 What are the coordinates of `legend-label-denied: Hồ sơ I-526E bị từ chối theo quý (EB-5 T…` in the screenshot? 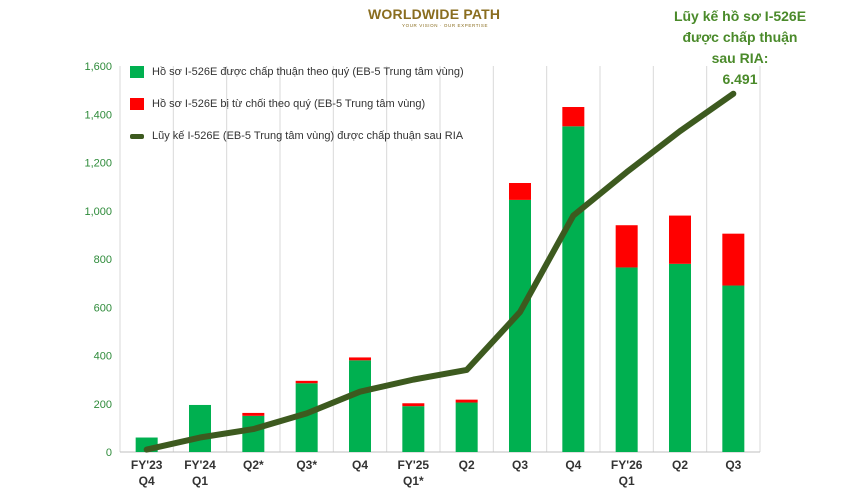 It's located at (289, 104).